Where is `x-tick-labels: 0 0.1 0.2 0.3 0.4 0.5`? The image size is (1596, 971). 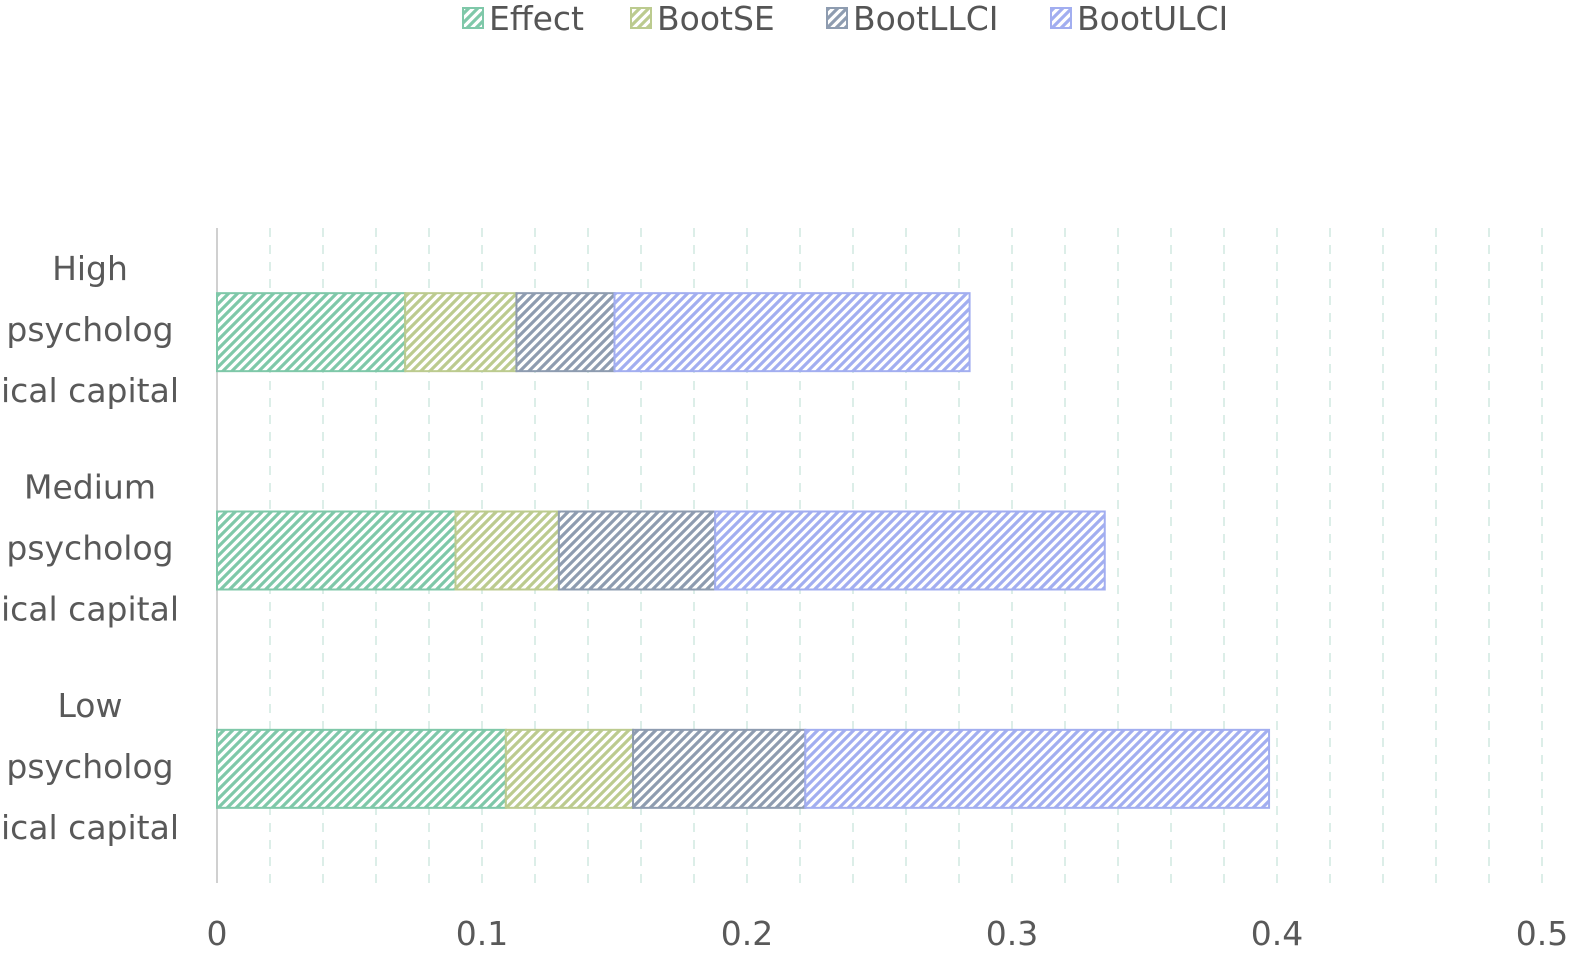 x-tick-labels: 0 0.1 0.2 0.3 0.4 0.5 is located at coordinates (888, 933).